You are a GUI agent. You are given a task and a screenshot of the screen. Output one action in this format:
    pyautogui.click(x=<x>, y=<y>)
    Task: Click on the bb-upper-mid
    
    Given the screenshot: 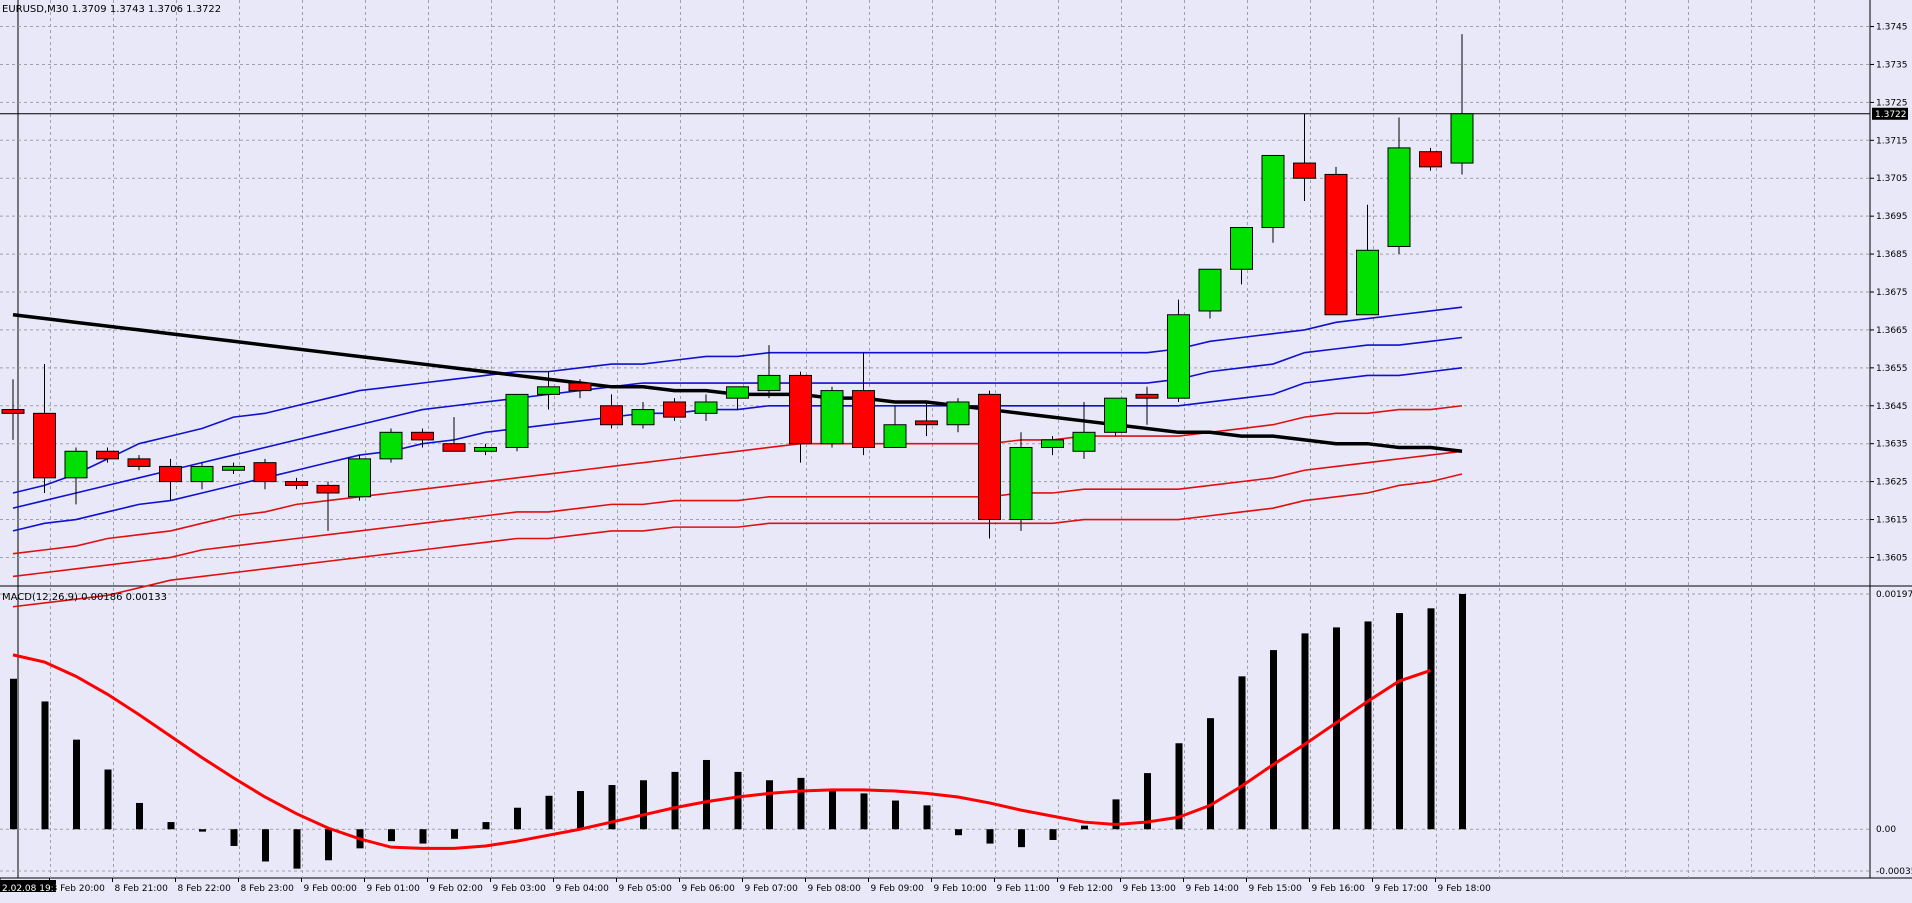 What is the action you would take?
    pyautogui.click(x=737, y=422)
    